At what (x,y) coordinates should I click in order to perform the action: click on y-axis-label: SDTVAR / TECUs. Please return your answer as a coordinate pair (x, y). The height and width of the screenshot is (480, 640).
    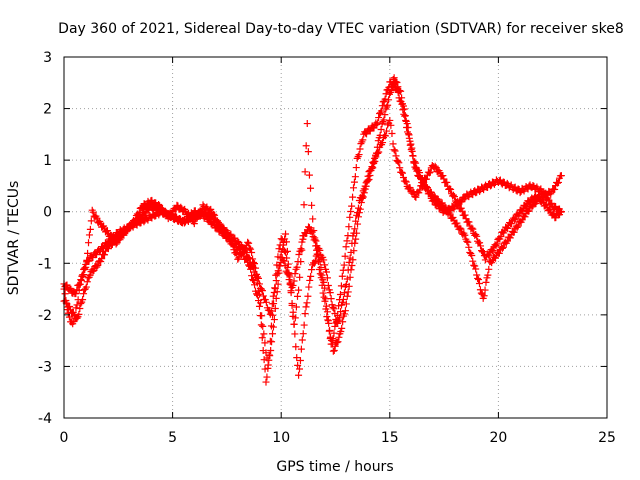
    Looking at the image, I should click on (14, 238).